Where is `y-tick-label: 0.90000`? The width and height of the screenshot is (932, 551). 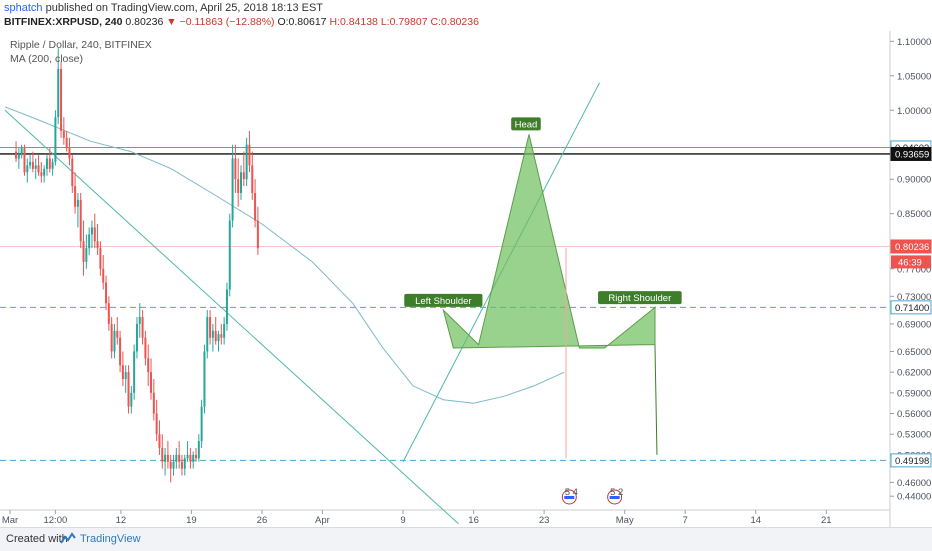
y-tick-label: 0.90000 is located at coordinates (914, 180).